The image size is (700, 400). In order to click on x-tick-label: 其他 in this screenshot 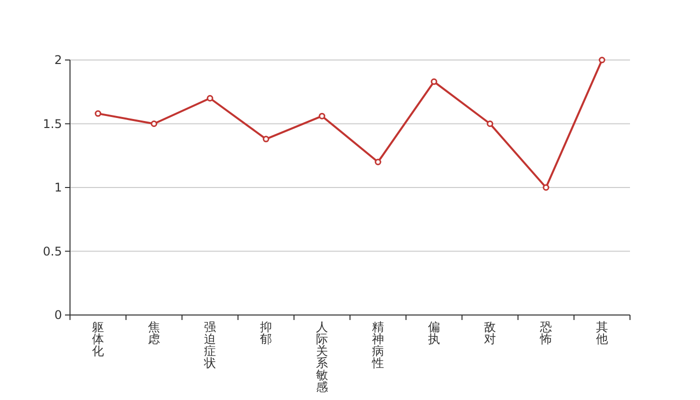, I will do `click(602, 333)`.